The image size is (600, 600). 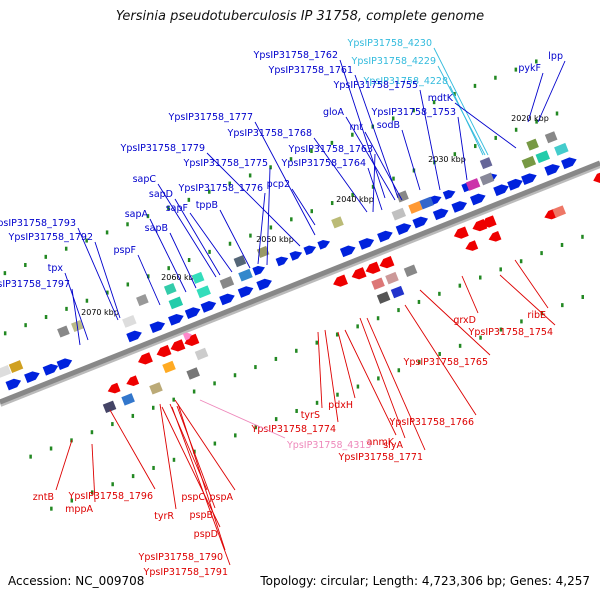 What do you see at coordinates (381, 442) in the screenshot?
I see `minus-gene-label: anmK` at bounding box center [381, 442].